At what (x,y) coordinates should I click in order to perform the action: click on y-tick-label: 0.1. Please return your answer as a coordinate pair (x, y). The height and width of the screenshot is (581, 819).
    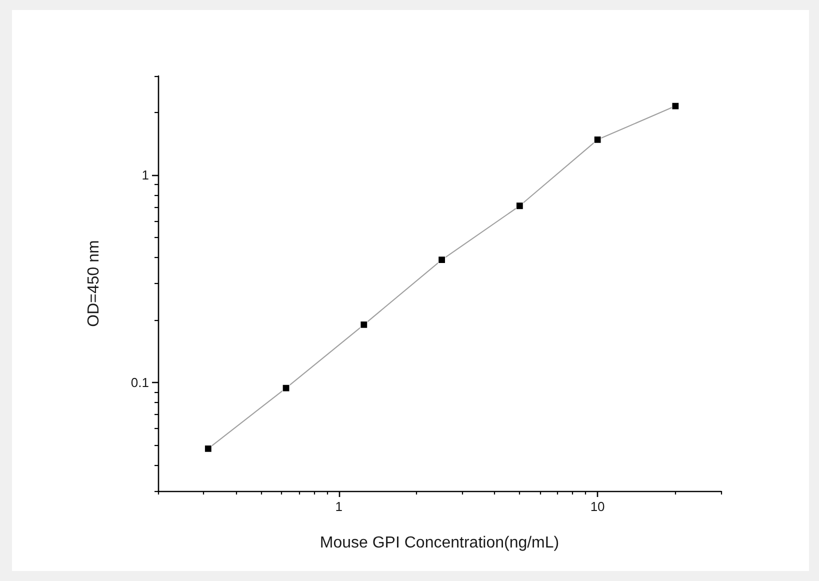
    Looking at the image, I should click on (139, 382).